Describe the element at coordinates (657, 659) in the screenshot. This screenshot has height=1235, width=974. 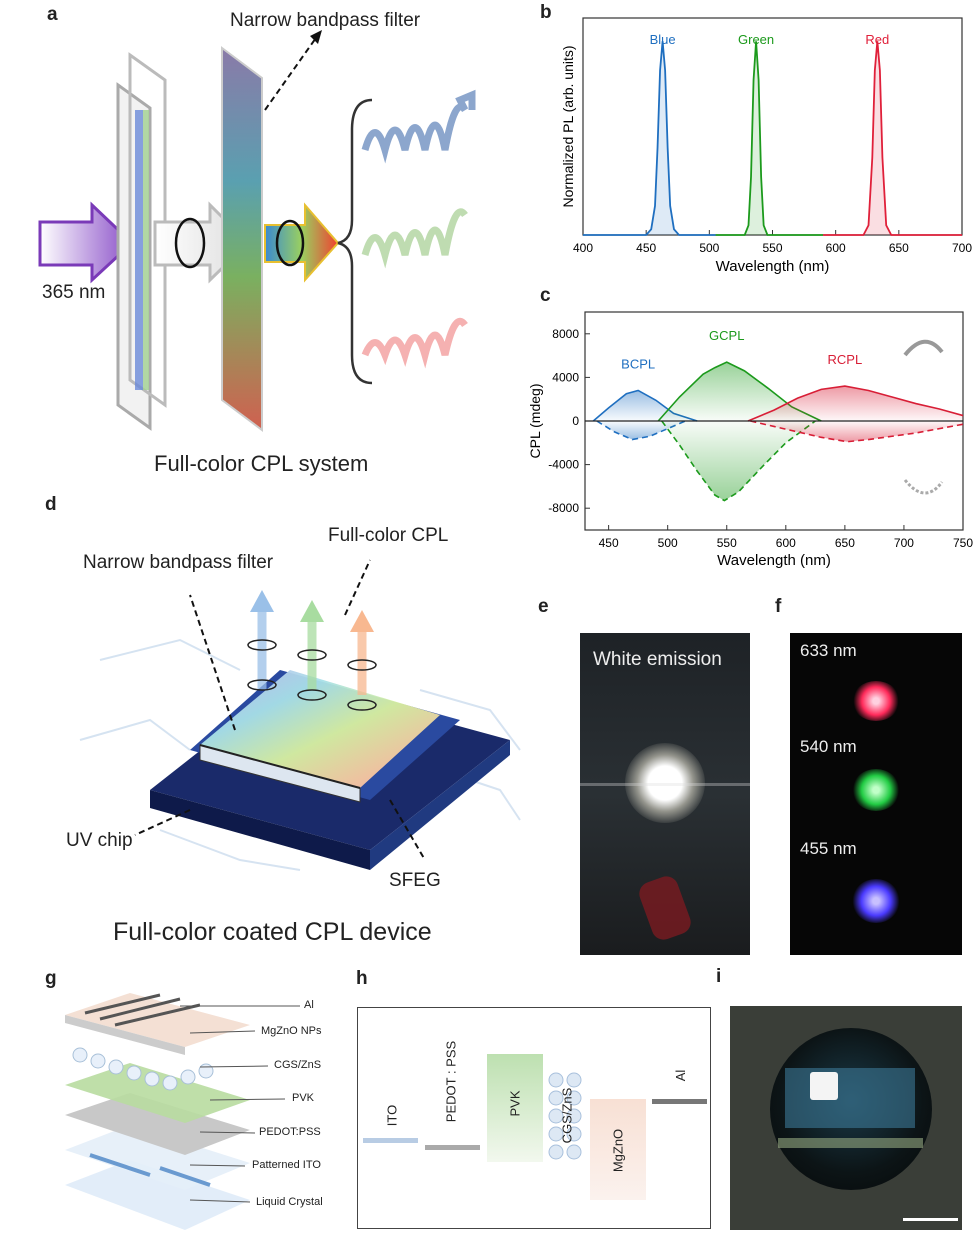
I see `white-emission-label: White emission` at that location.